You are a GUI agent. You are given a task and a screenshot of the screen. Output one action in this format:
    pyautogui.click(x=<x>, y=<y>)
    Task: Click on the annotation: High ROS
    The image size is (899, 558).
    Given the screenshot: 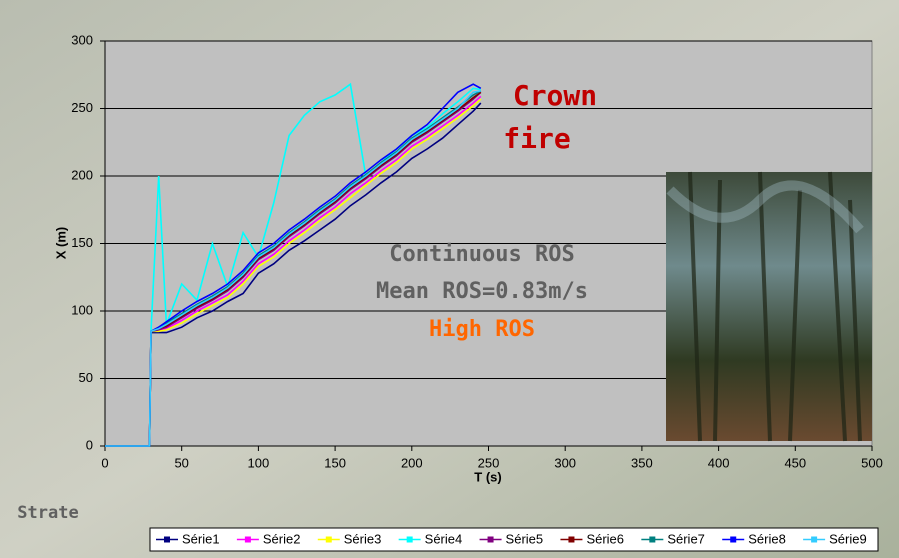 What is the action you would take?
    pyautogui.click(x=482, y=329)
    